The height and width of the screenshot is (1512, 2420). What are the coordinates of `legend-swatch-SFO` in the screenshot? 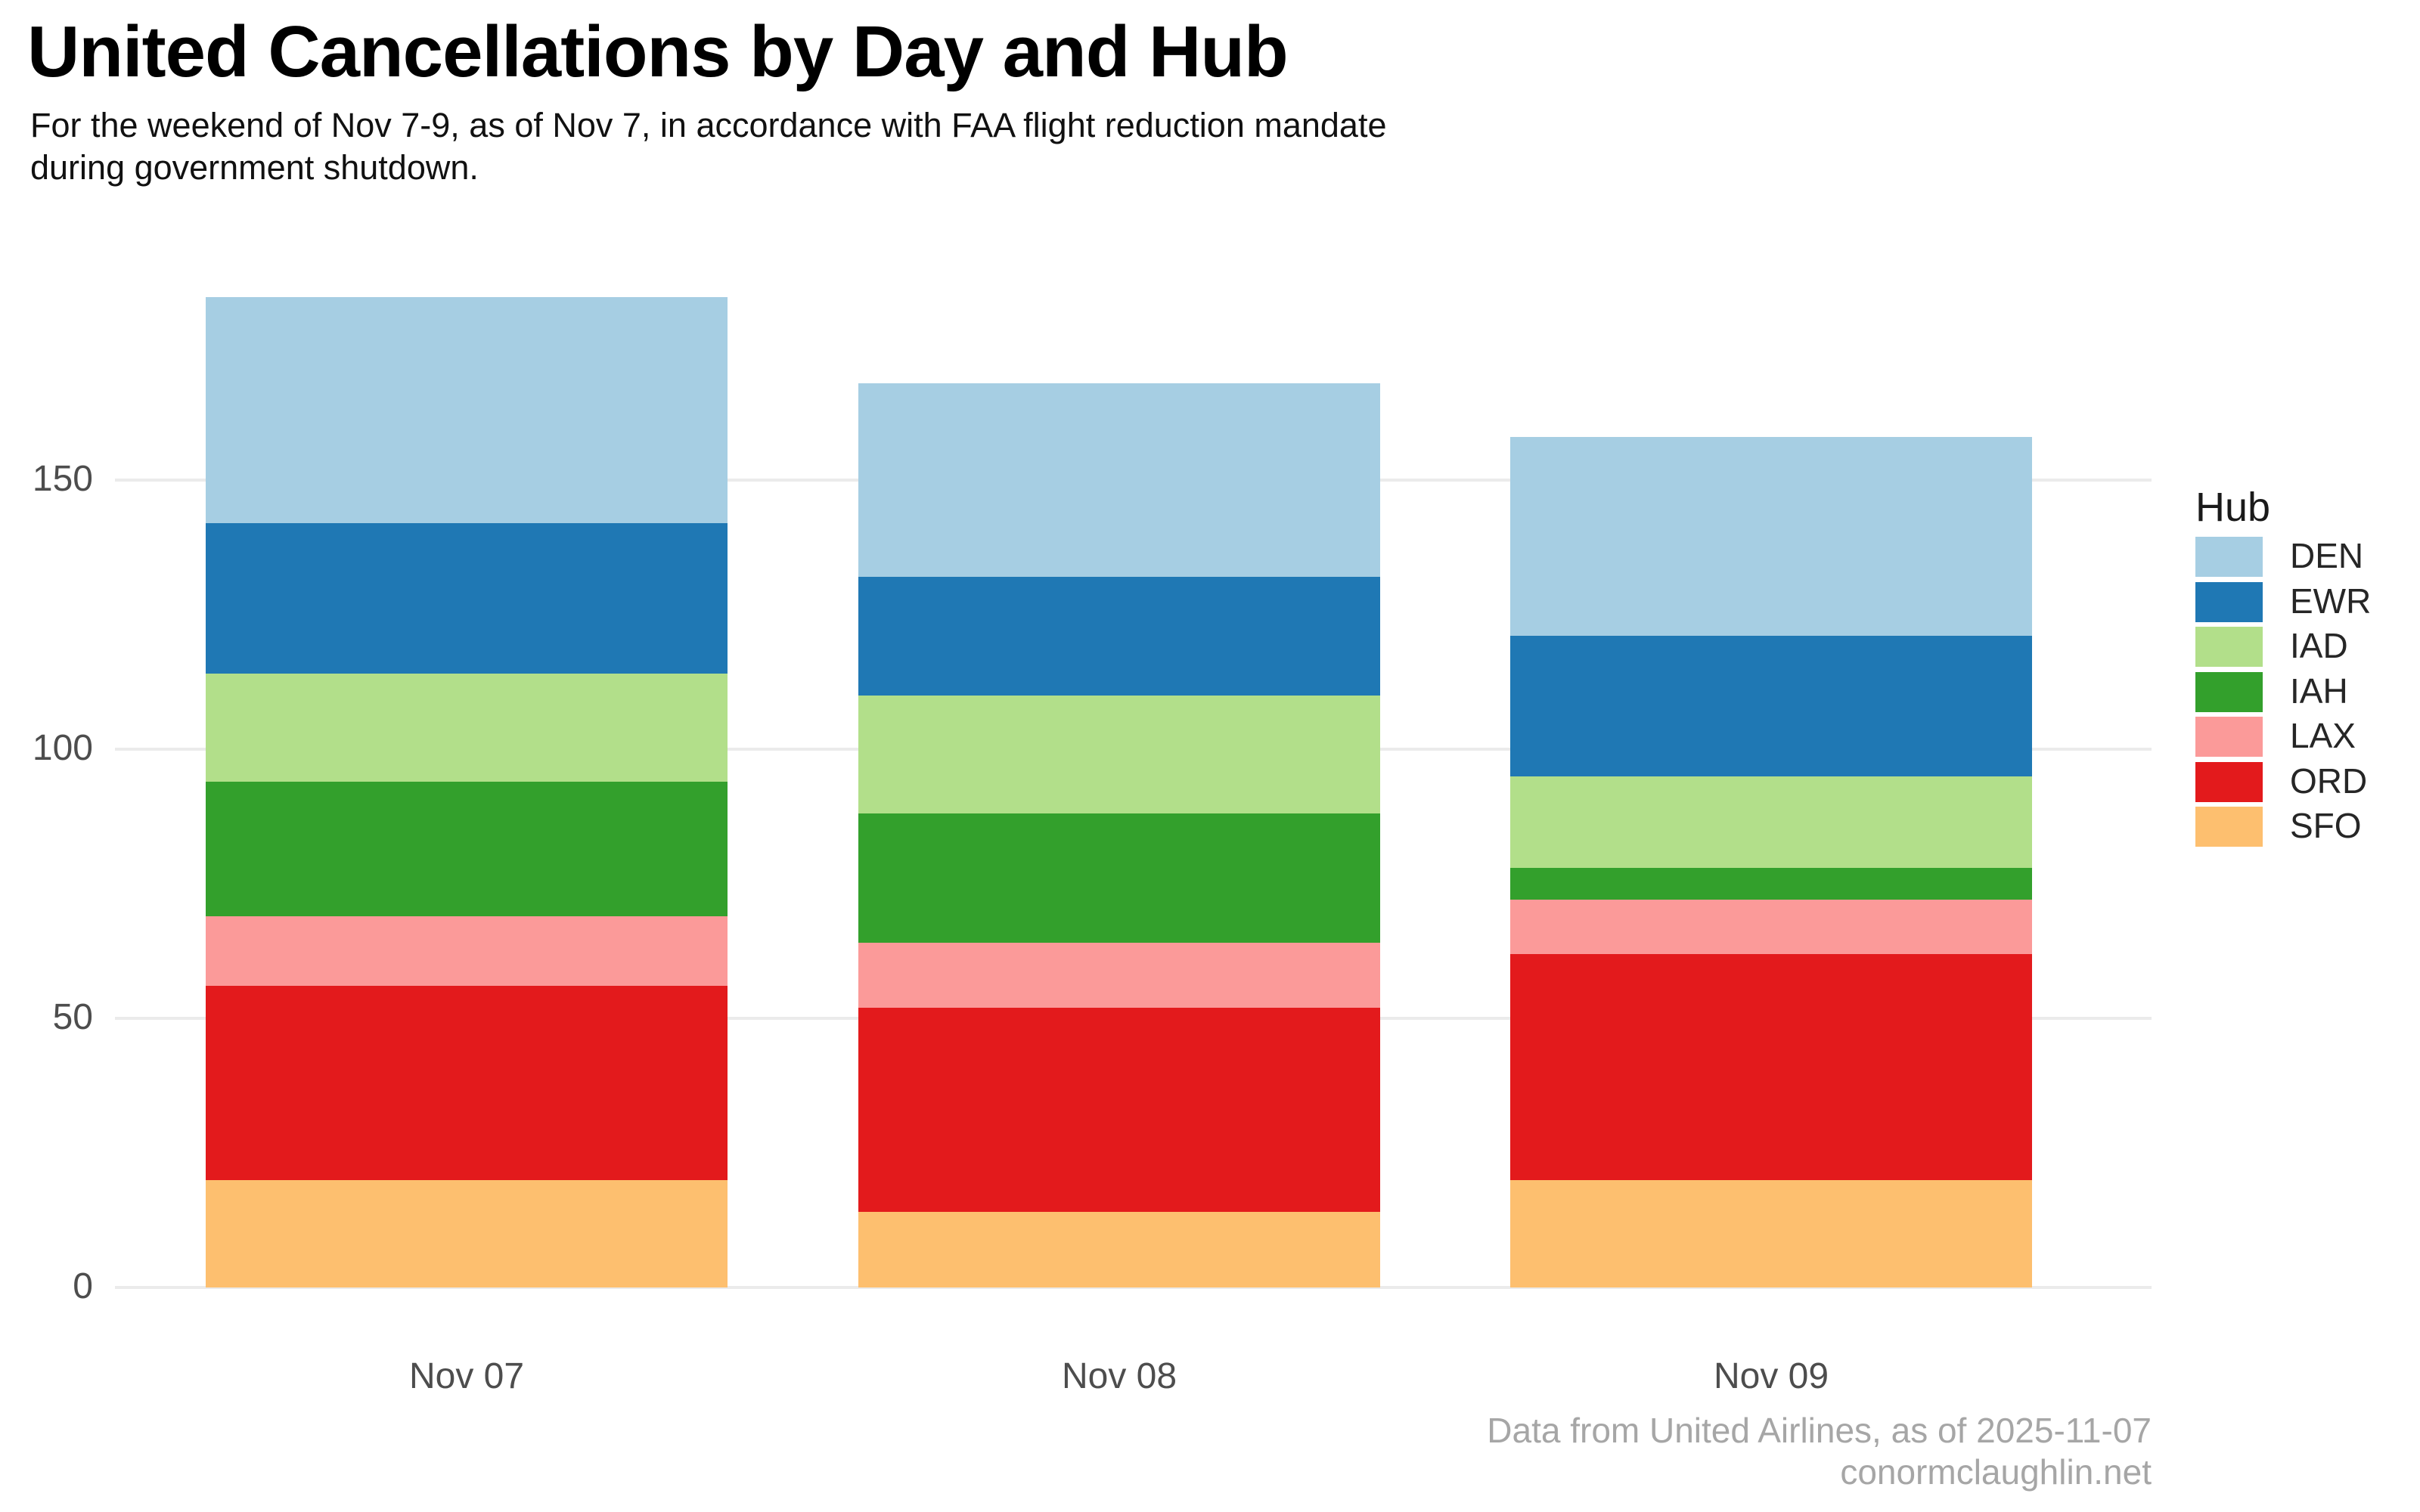 It's located at (2229, 827).